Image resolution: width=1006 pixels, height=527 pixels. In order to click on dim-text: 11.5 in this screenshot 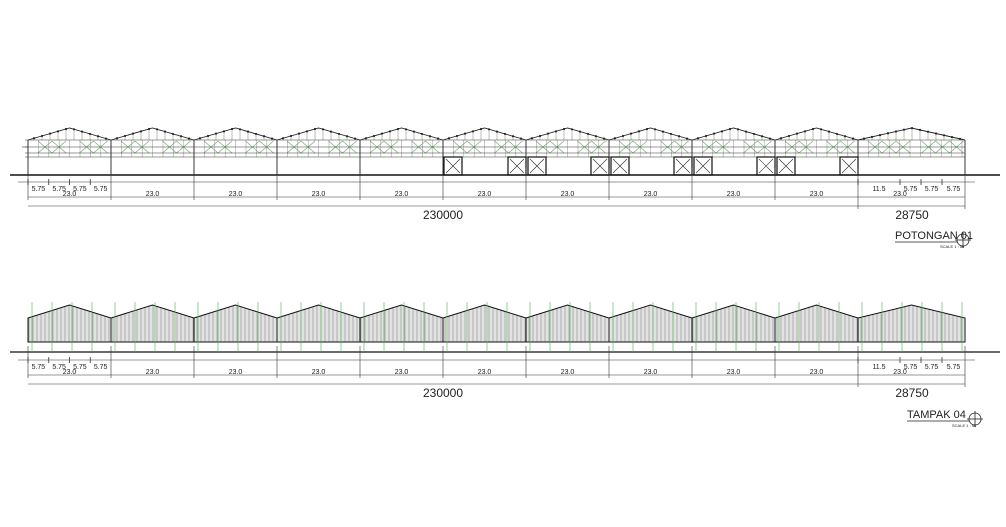, I will do `click(878, 367)`.